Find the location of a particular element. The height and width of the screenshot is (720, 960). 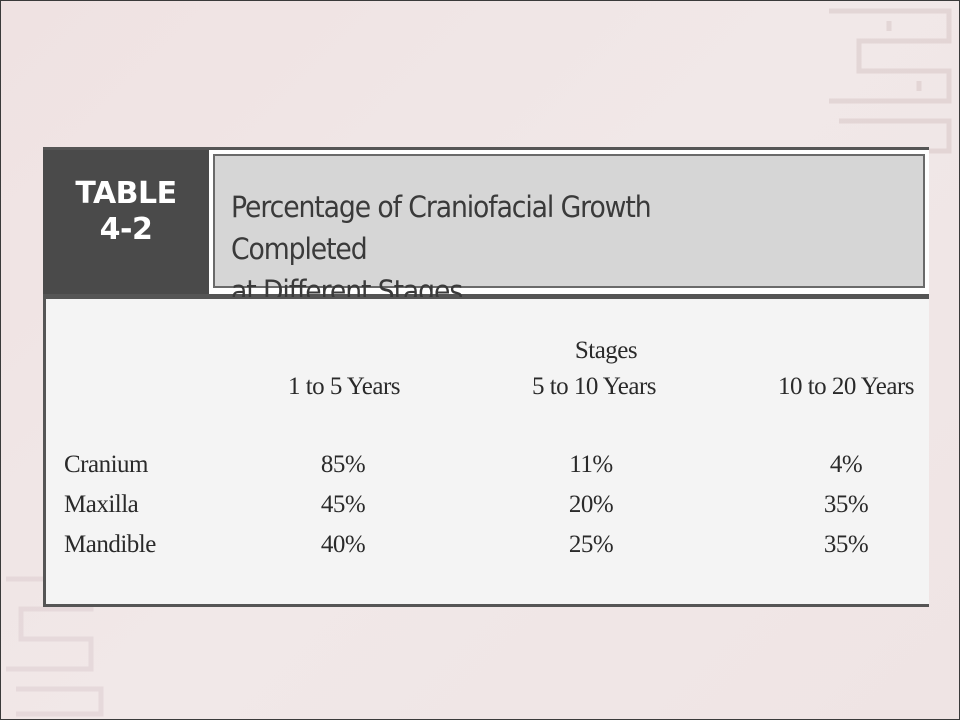

table-cell: 4% is located at coordinates (846, 464).